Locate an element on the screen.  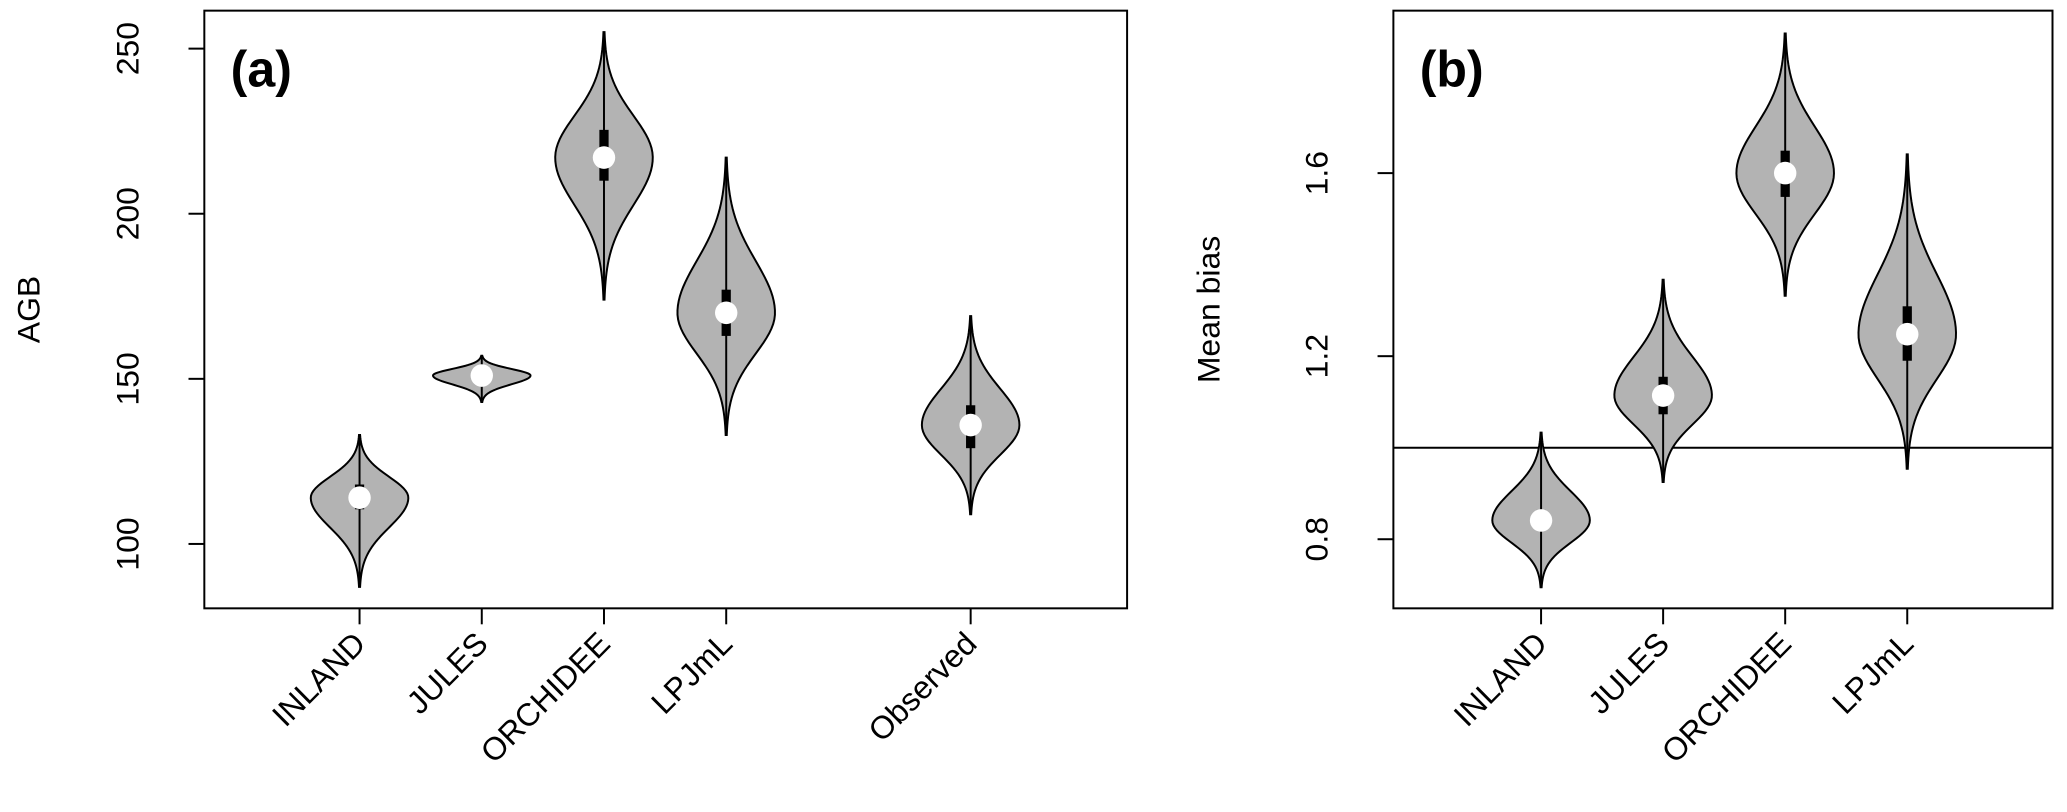
y-tick-label: 1.6 is located at coordinates (1317, 173).